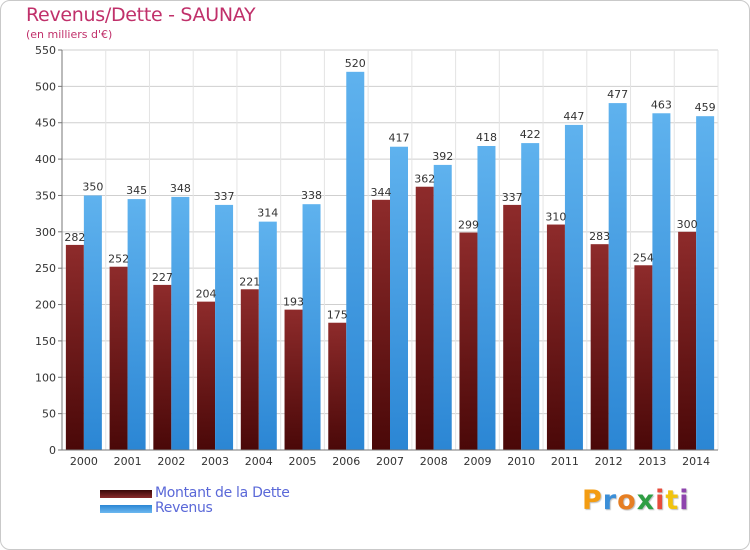  What do you see at coordinates (610, 500) in the screenshot?
I see `logo-letter: r` at bounding box center [610, 500].